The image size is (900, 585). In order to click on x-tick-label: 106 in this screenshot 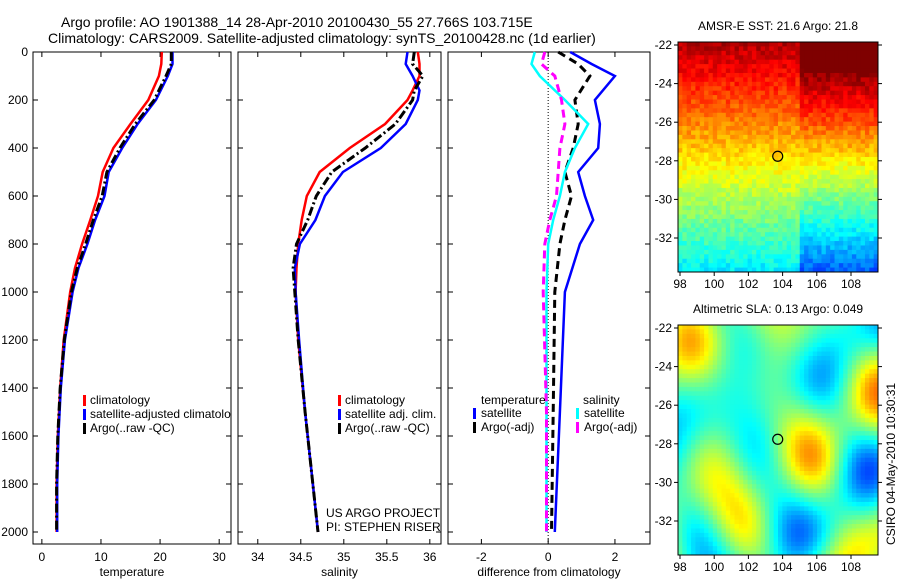, I will do `click(817, 284)`.